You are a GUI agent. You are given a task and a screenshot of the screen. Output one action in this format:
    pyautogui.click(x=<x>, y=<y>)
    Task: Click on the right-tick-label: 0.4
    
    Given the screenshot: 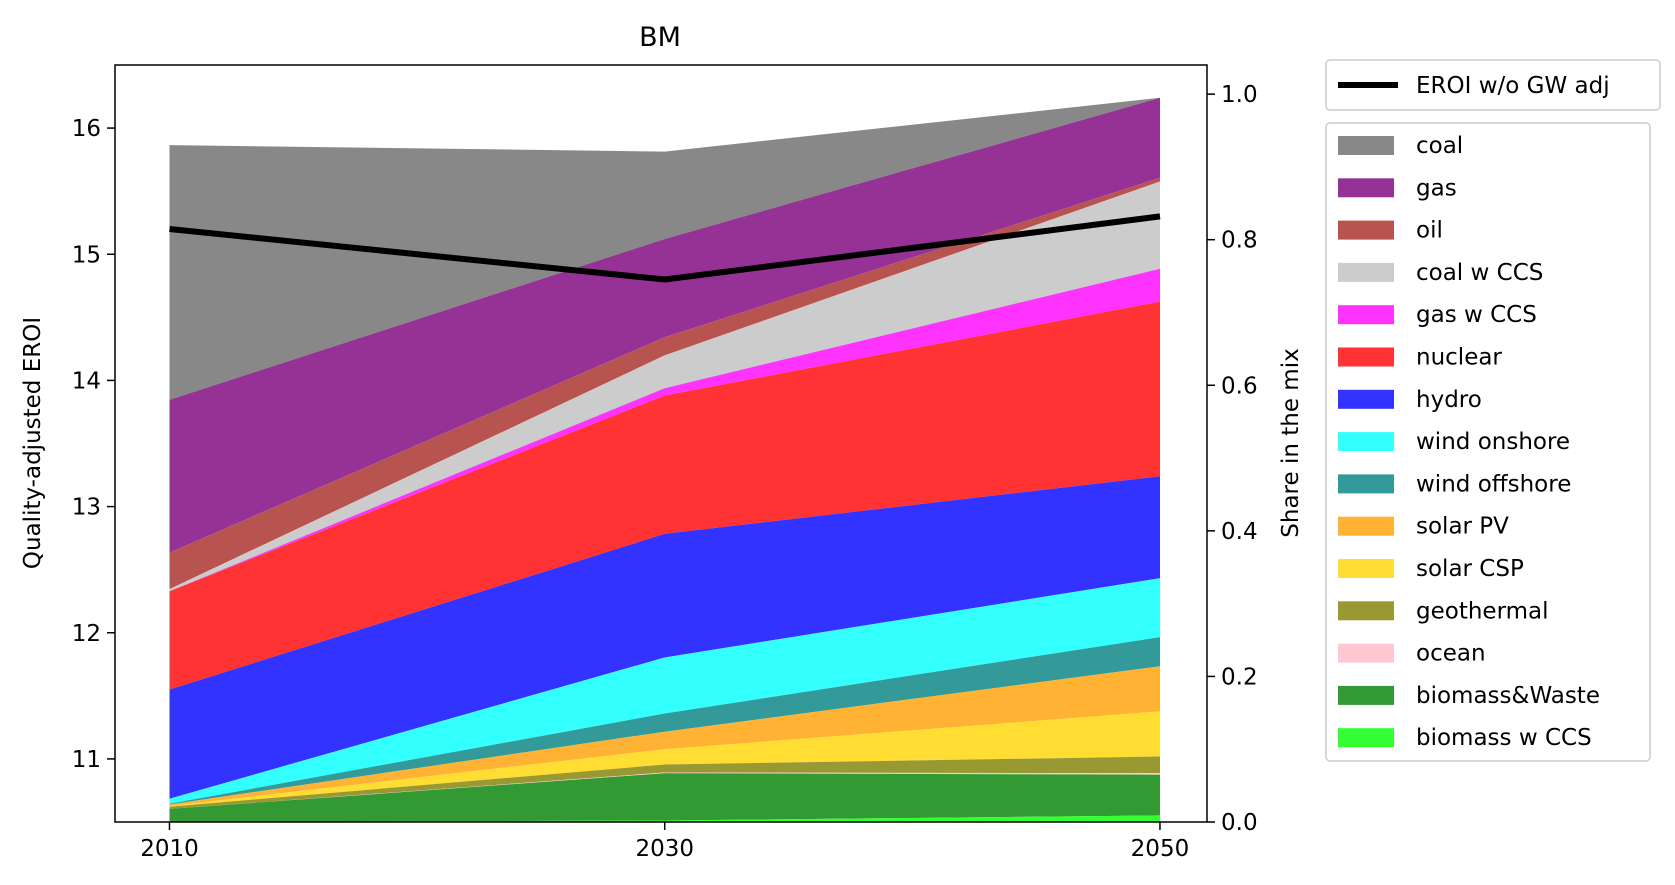 What is the action you would take?
    pyautogui.click(x=1239, y=532)
    